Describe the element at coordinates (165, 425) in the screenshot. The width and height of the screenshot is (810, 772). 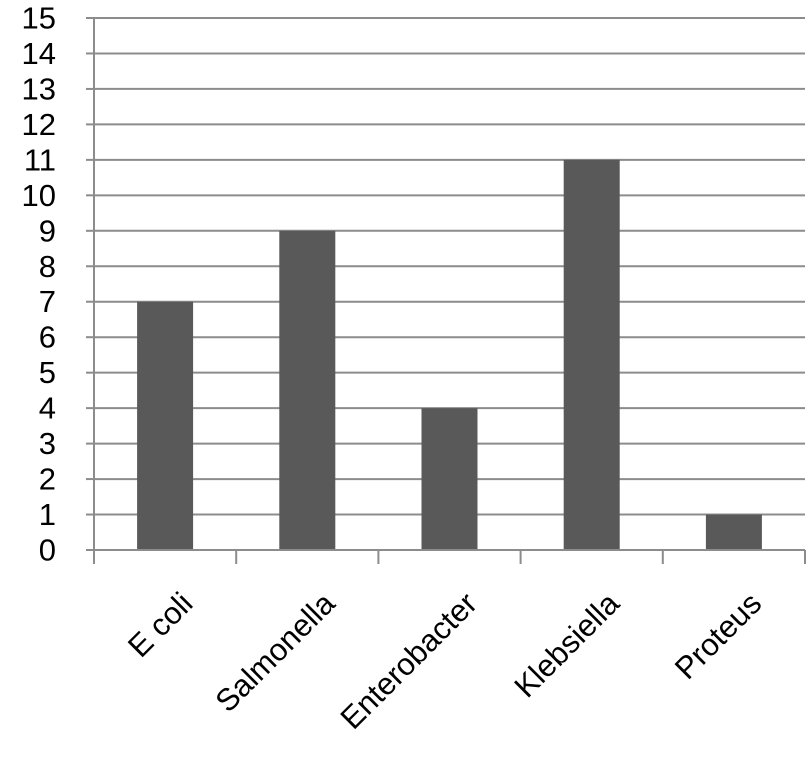
I see `bar-e-coli` at that location.